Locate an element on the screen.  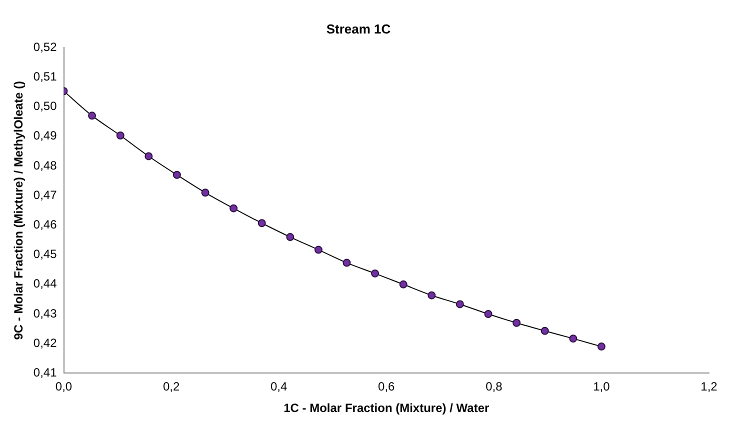
y-tick-label: 0,47 is located at coordinates (45, 195).